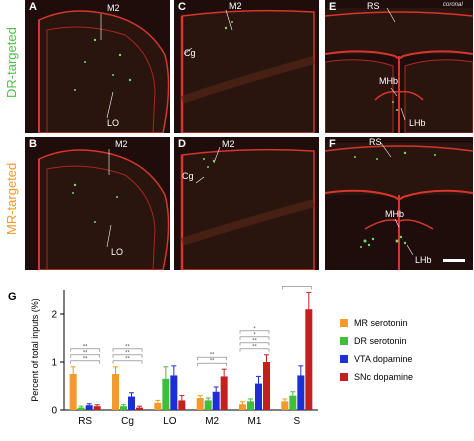 Image resolution: width=474 pixels, height=441 pixels. I want to click on x-tick-label: LO, so click(170, 421).